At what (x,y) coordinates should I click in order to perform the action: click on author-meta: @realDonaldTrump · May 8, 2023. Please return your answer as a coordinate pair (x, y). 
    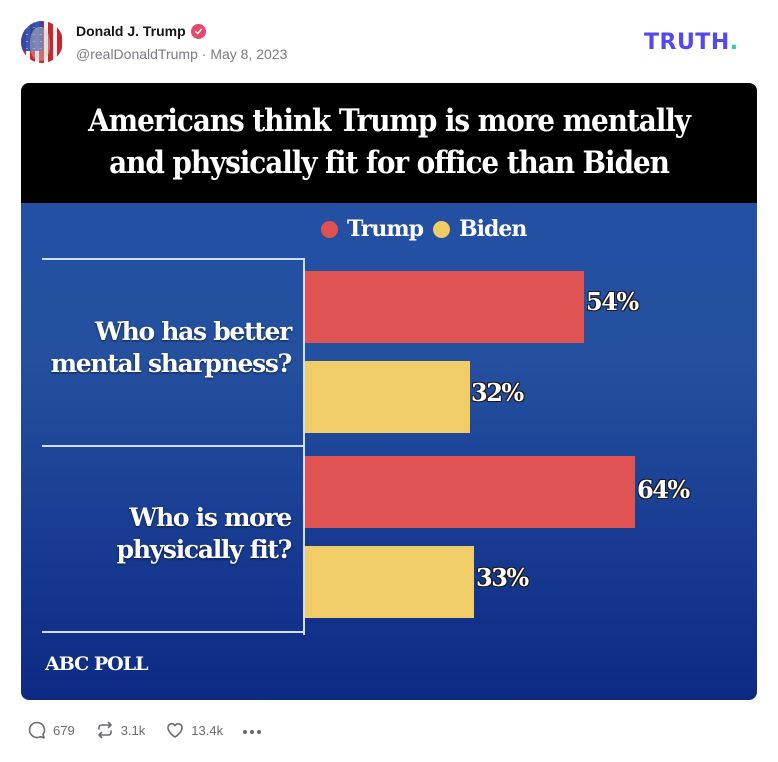
    Looking at the image, I should click on (181, 54).